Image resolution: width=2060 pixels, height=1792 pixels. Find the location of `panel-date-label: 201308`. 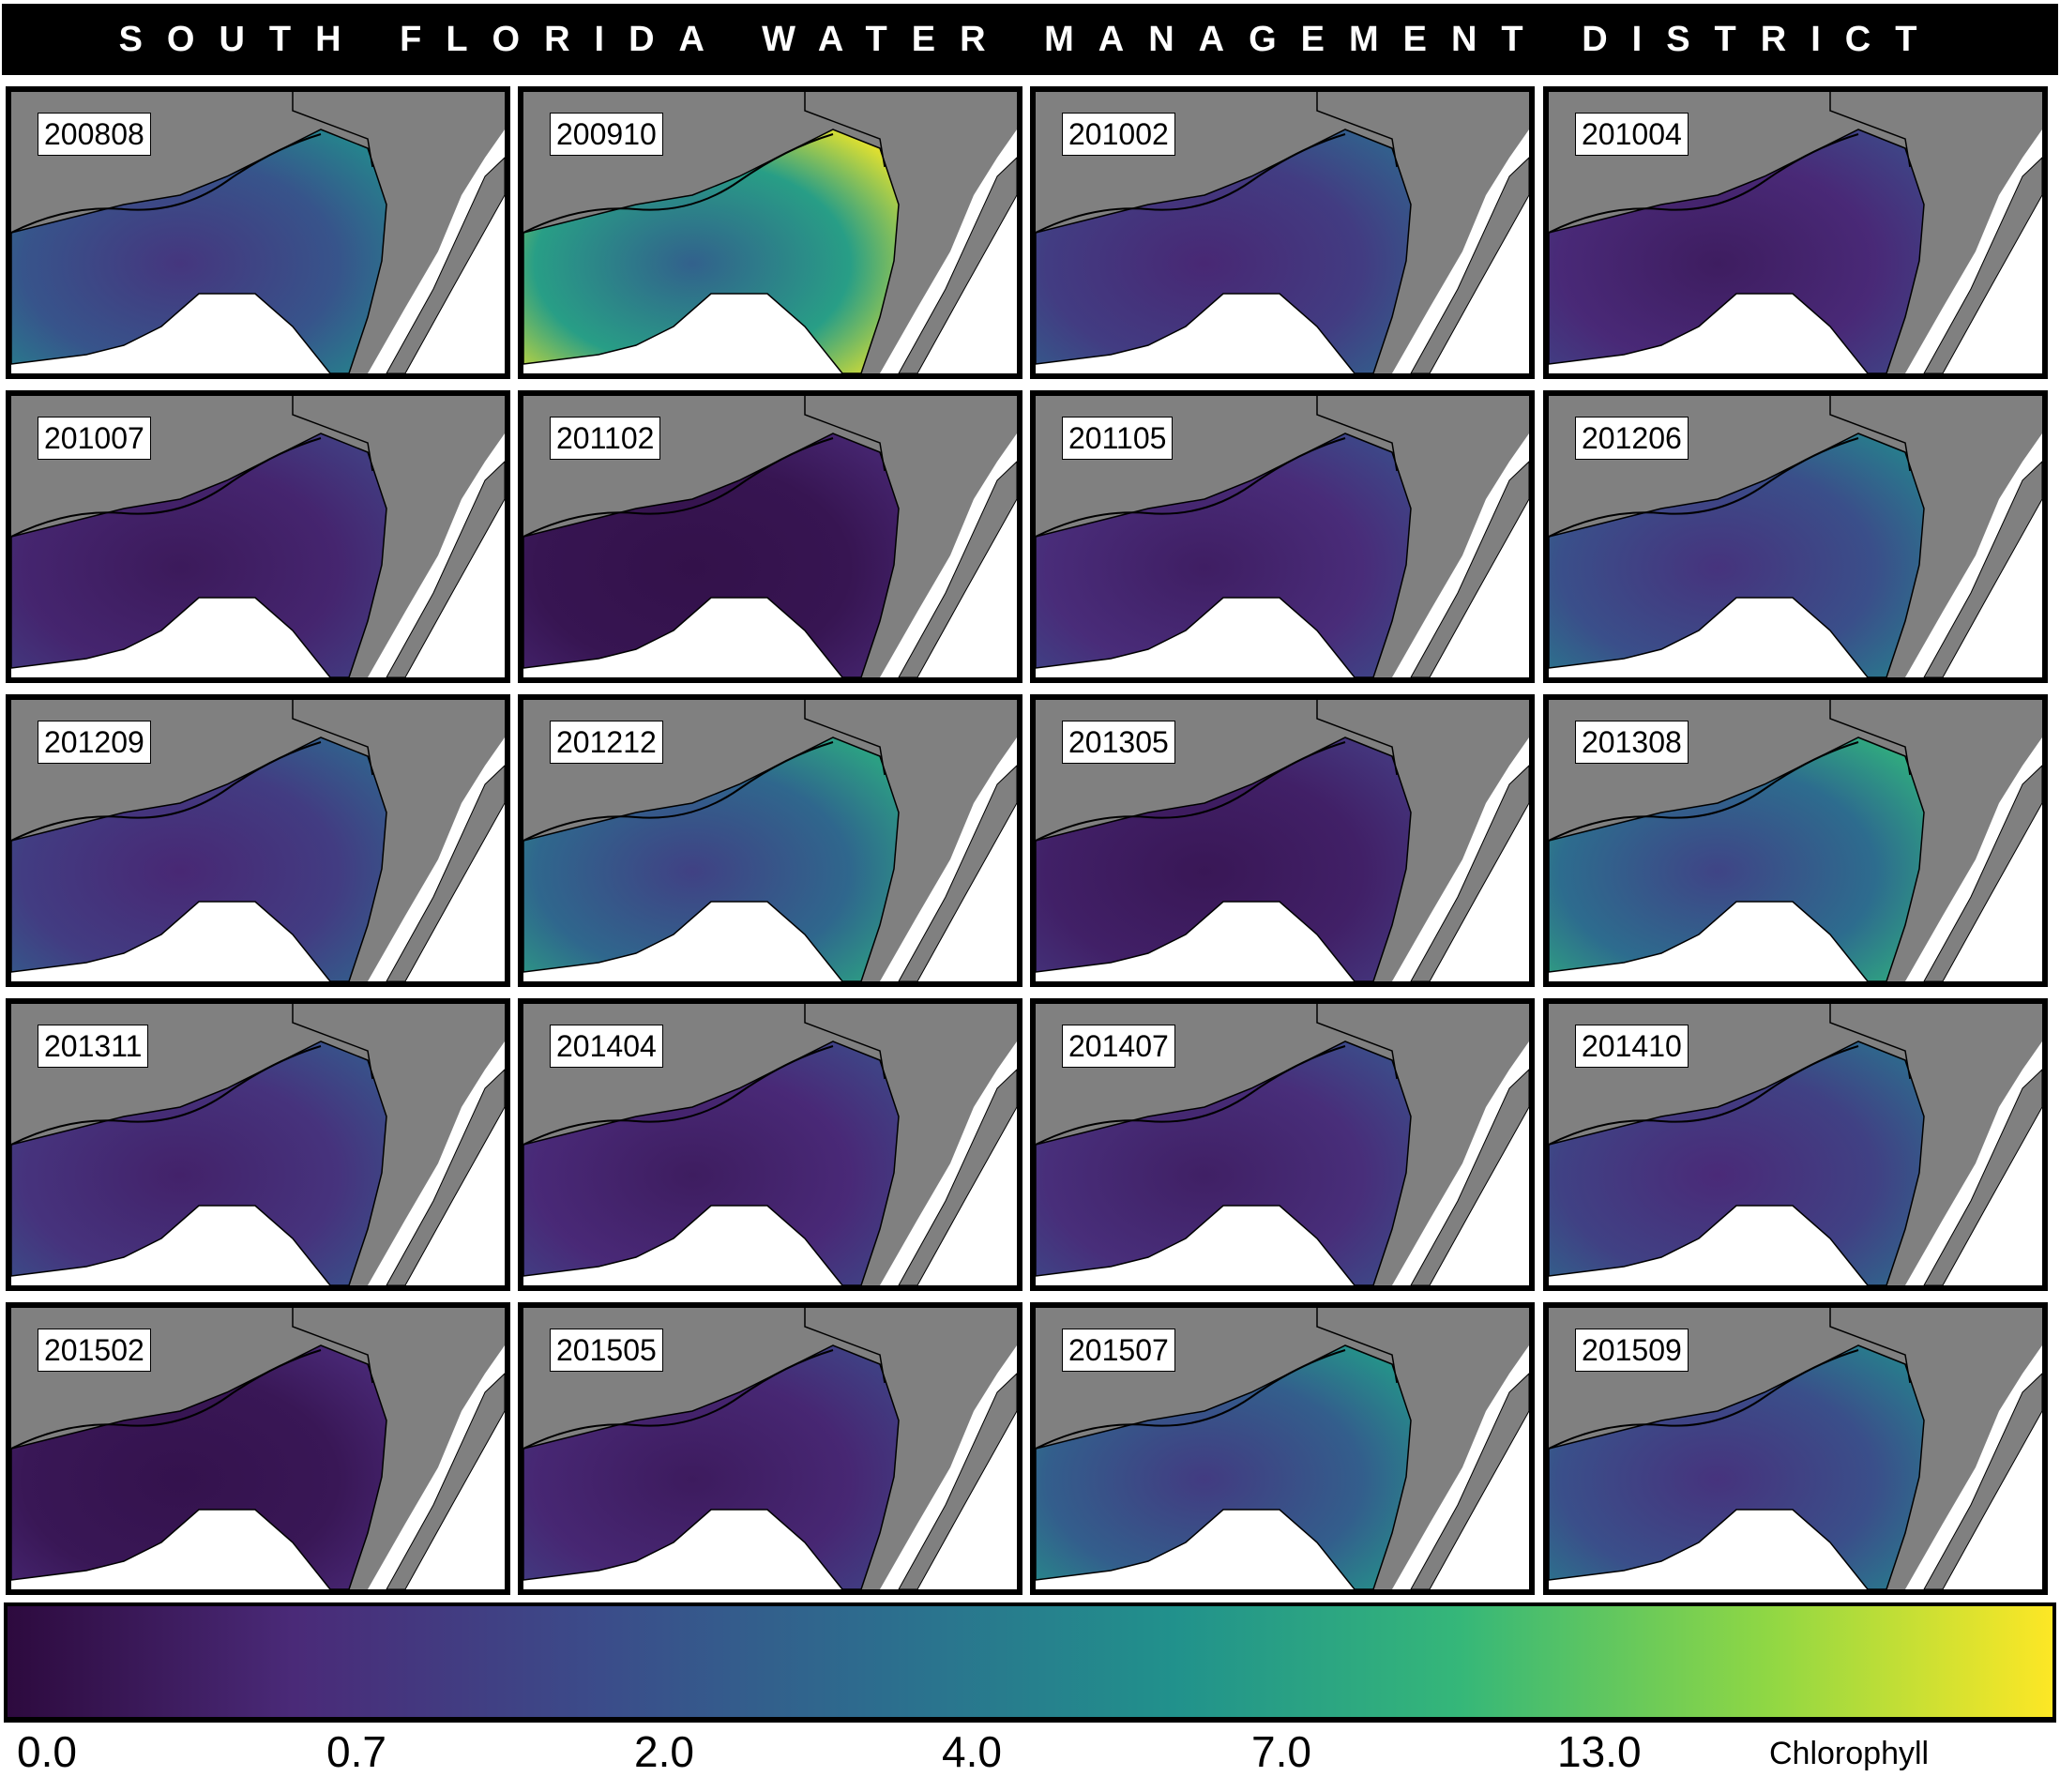

panel-date-label: 201308 is located at coordinates (1632, 742).